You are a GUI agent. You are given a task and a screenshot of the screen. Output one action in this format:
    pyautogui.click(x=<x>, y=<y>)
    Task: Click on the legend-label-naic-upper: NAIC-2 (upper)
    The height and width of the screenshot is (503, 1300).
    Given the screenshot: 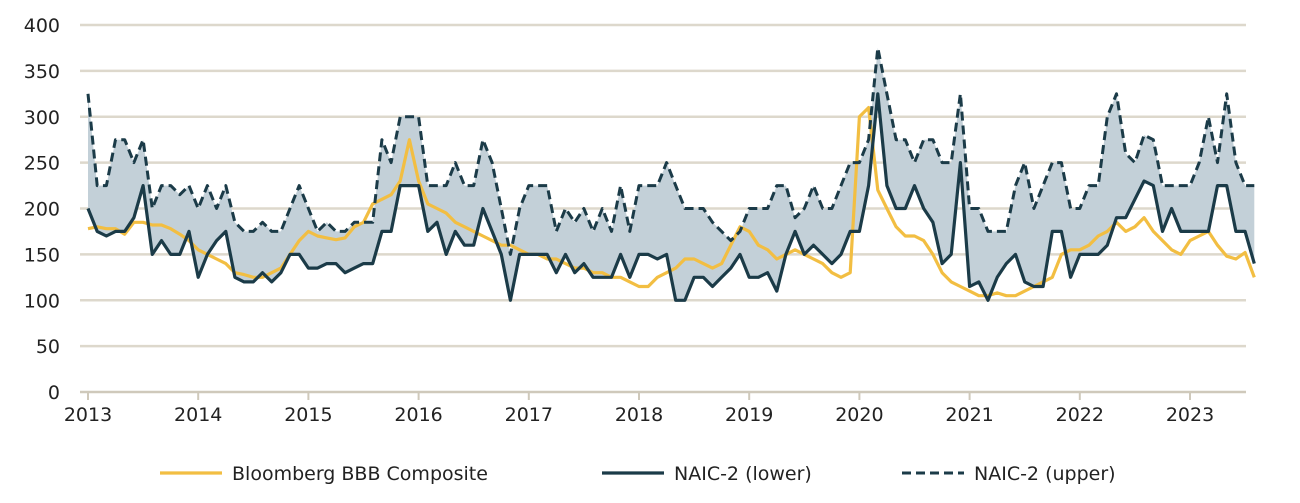 What is the action you would take?
    pyautogui.click(x=1045, y=474)
    